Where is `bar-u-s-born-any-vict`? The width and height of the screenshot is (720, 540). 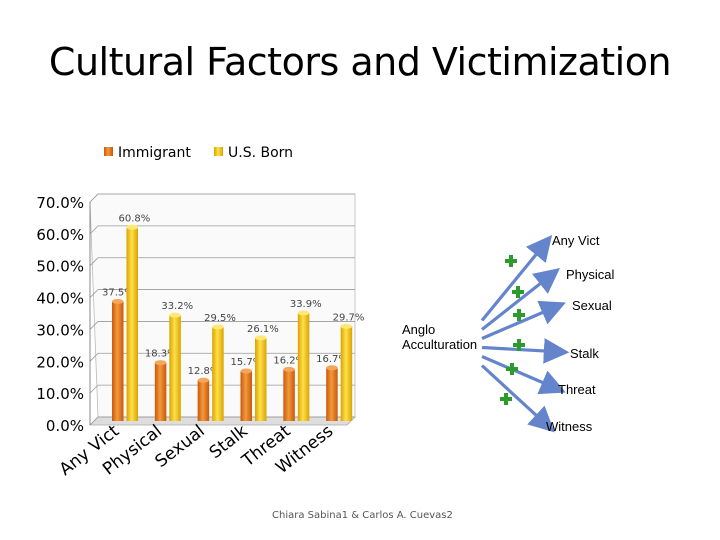
bar-u-s-born-any-vict is located at coordinates (132, 324).